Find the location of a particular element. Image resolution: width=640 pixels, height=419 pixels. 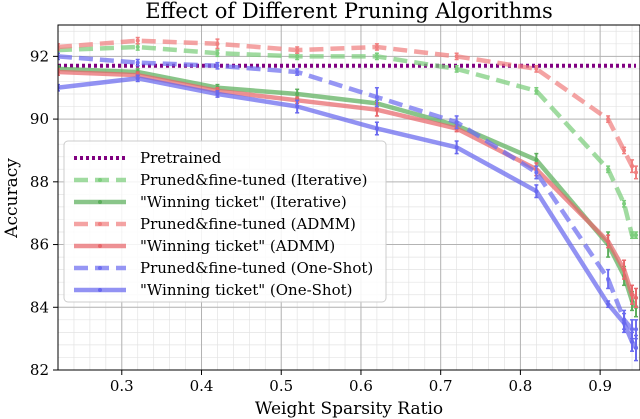

legend-label: "Winning ticket" (Iterative) is located at coordinates (243, 202).